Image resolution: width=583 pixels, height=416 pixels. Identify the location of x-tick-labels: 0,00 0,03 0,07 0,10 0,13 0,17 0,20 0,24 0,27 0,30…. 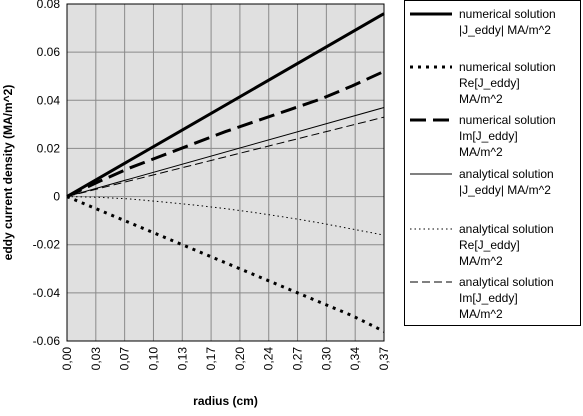
(225, 359).